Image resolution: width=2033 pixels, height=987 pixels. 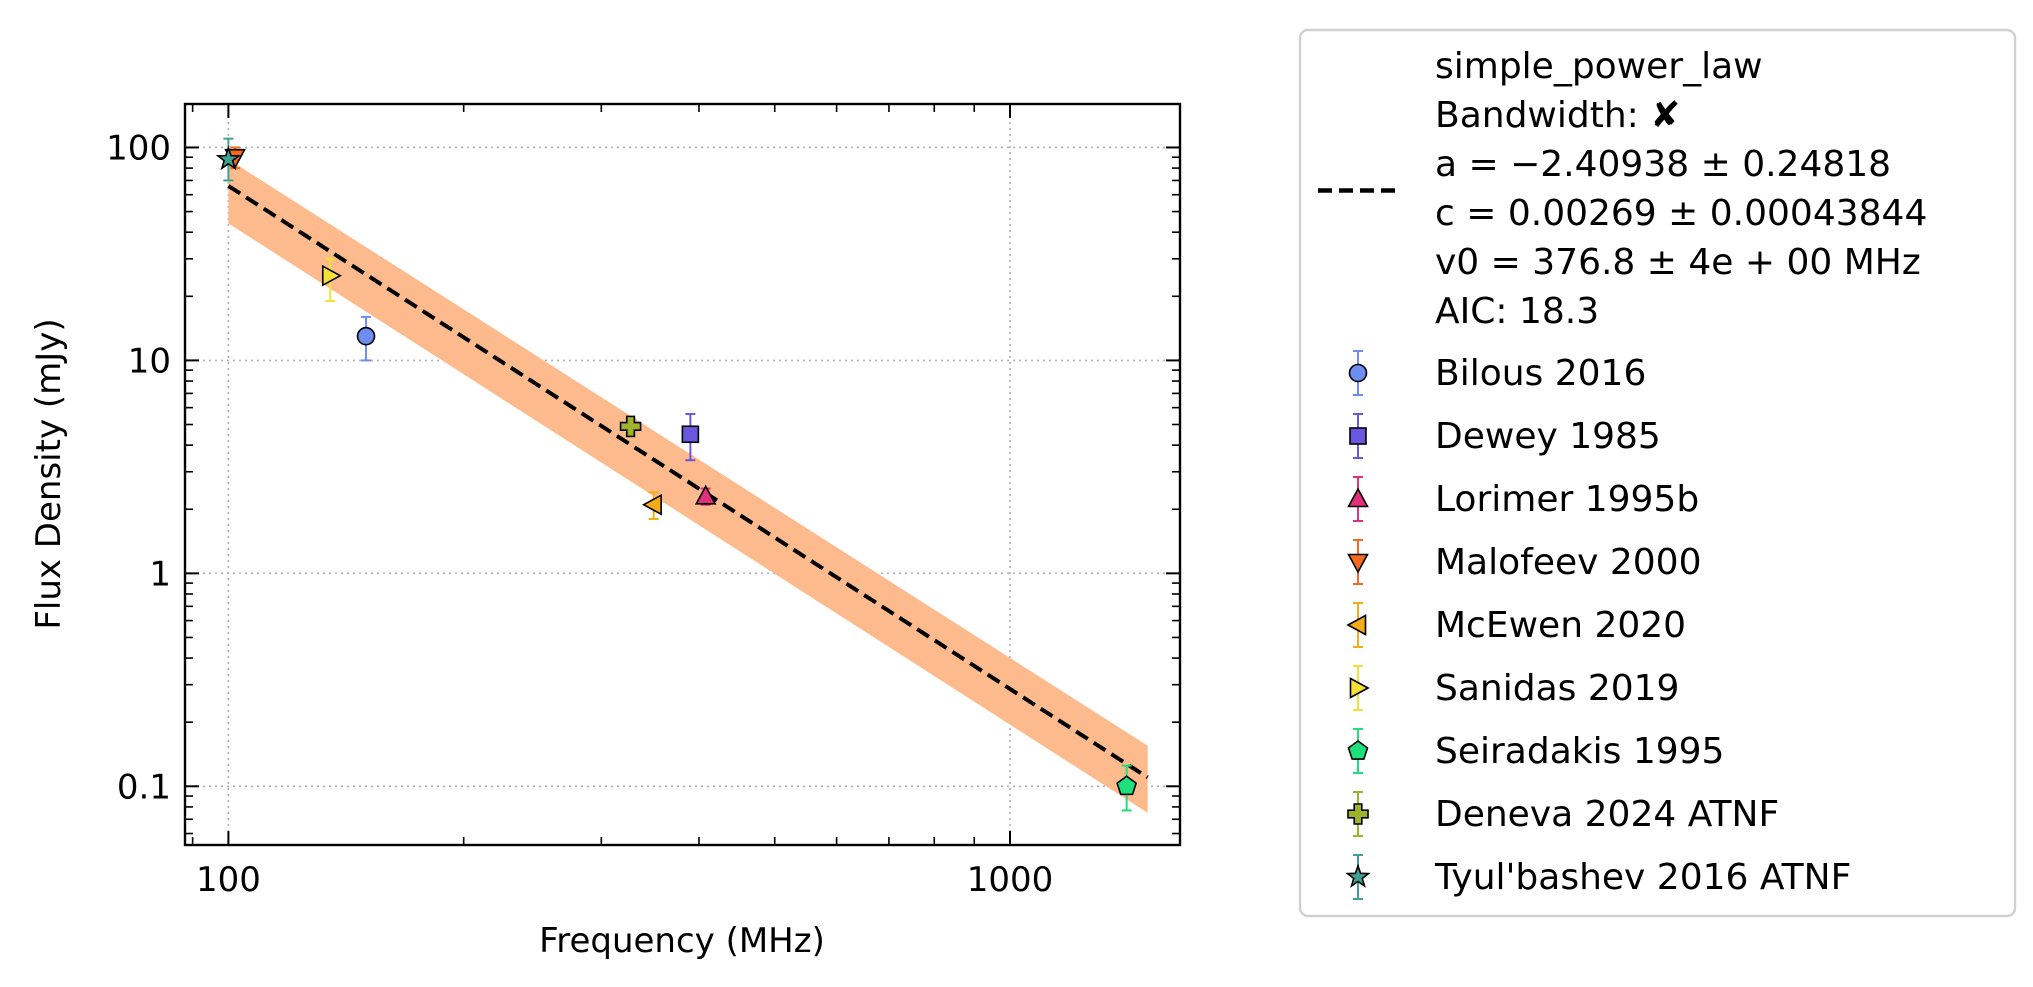 I want to click on legend-label: Malofeev 2000, so click(x=1568, y=562).